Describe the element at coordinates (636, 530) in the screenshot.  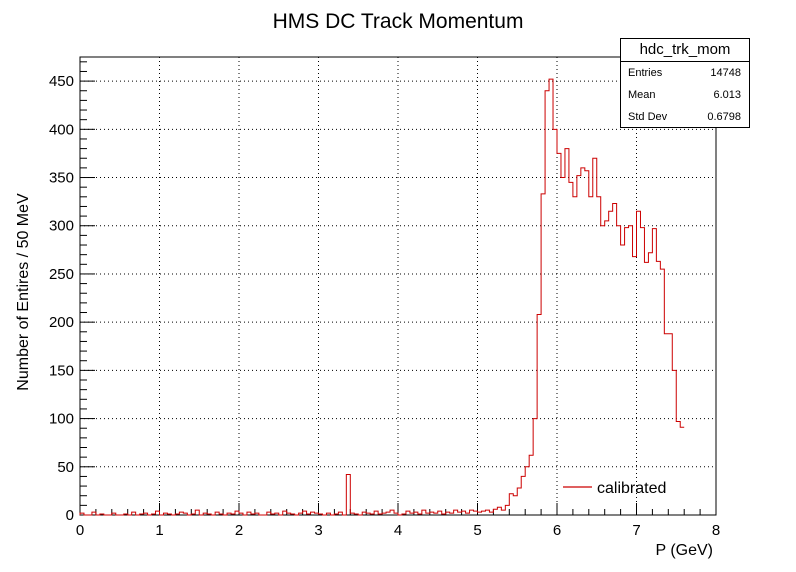
I see `x-tick-label: 7` at that location.